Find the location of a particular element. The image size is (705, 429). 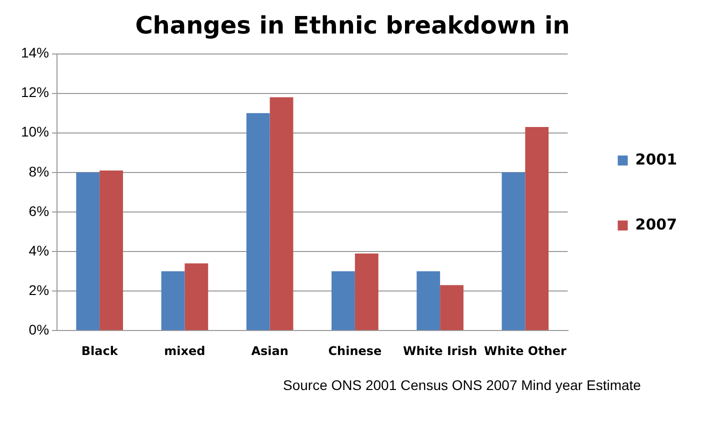

y-tick-label: 4% is located at coordinates (39, 250).